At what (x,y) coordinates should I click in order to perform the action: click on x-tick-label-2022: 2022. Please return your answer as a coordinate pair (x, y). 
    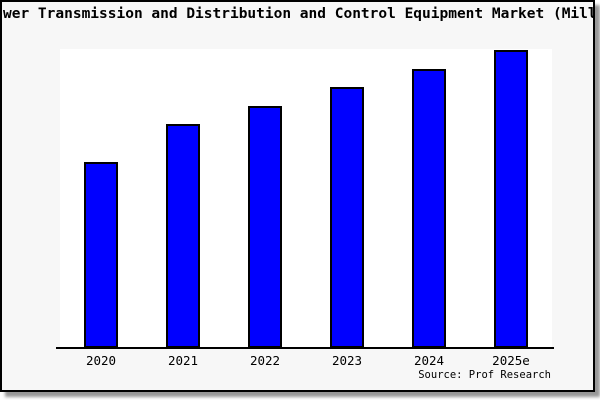
    Looking at the image, I should click on (265, 360).